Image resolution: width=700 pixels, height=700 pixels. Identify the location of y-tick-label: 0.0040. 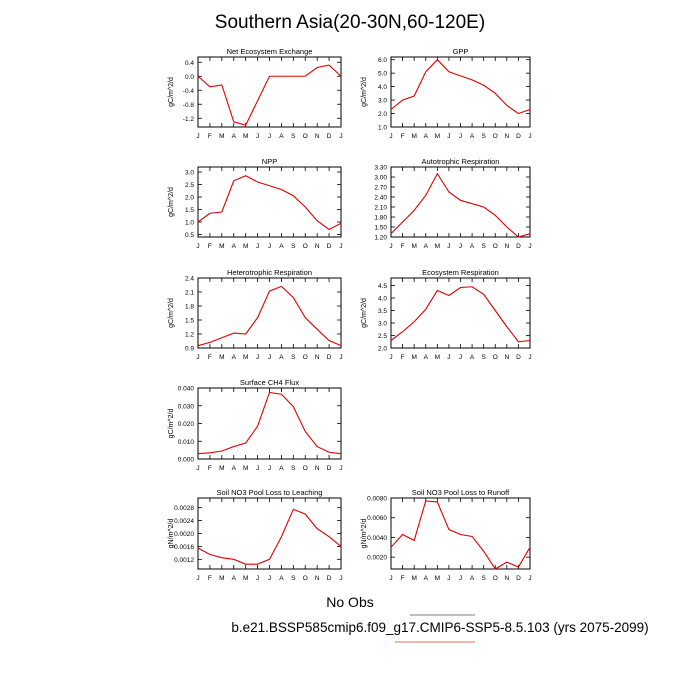
(377, 538).